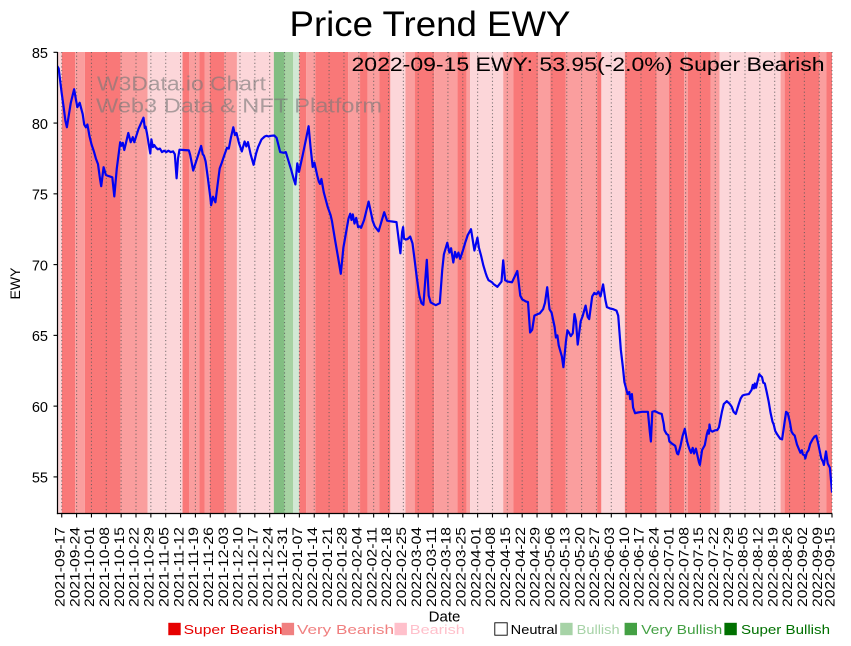 This screenshot has width=851, height=646. What do you see at coordinates (74, 566) in the screenshot?
I see `svg-text: 2021-09-24` at bounding box center [74, 566].